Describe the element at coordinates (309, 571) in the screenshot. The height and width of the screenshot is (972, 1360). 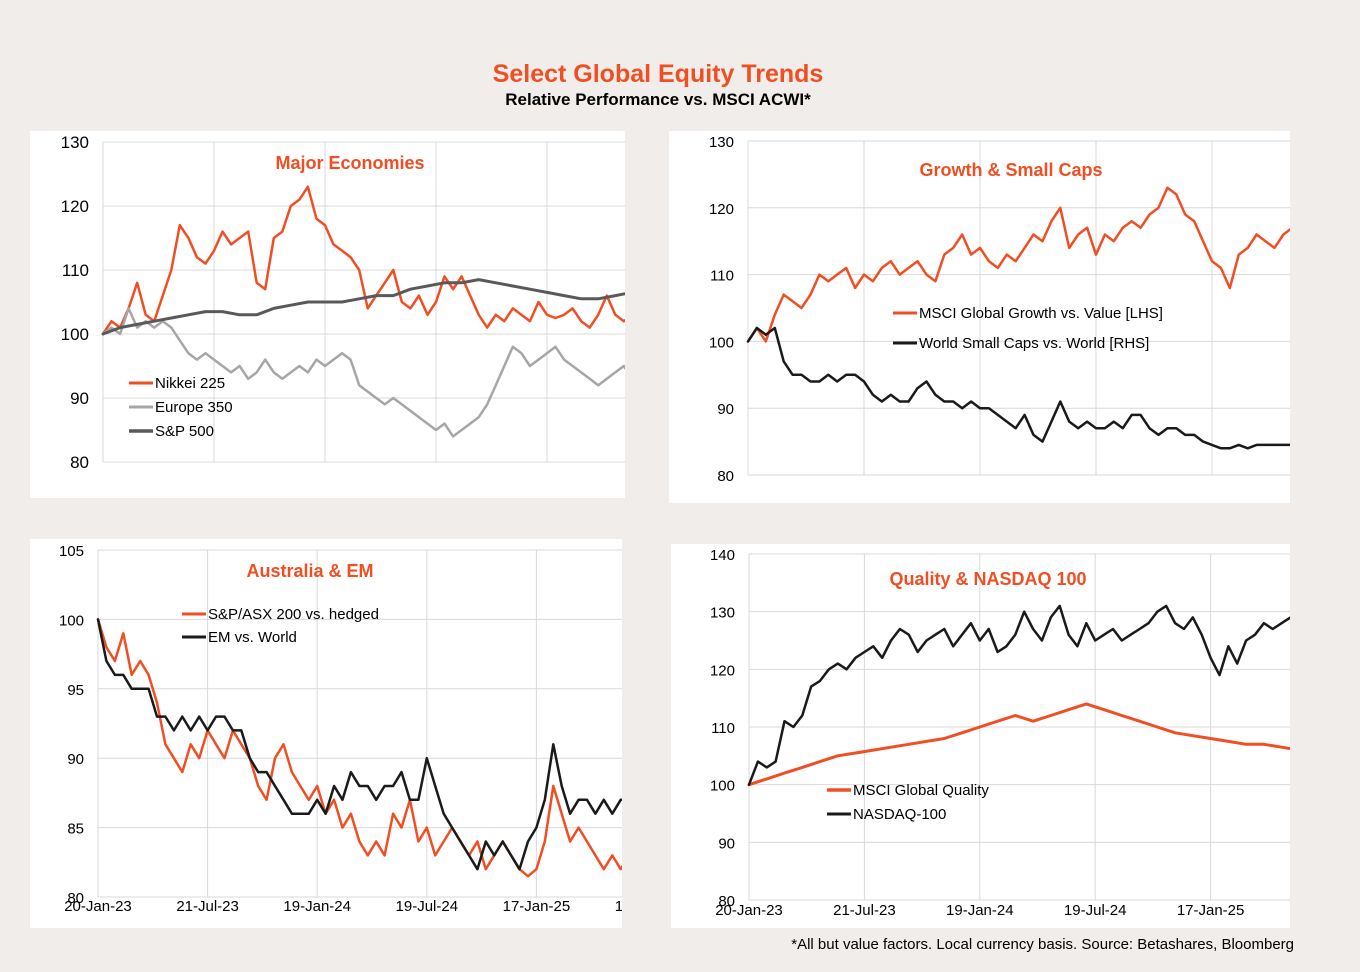
I see `chart-title: Australia & EM` at that location.